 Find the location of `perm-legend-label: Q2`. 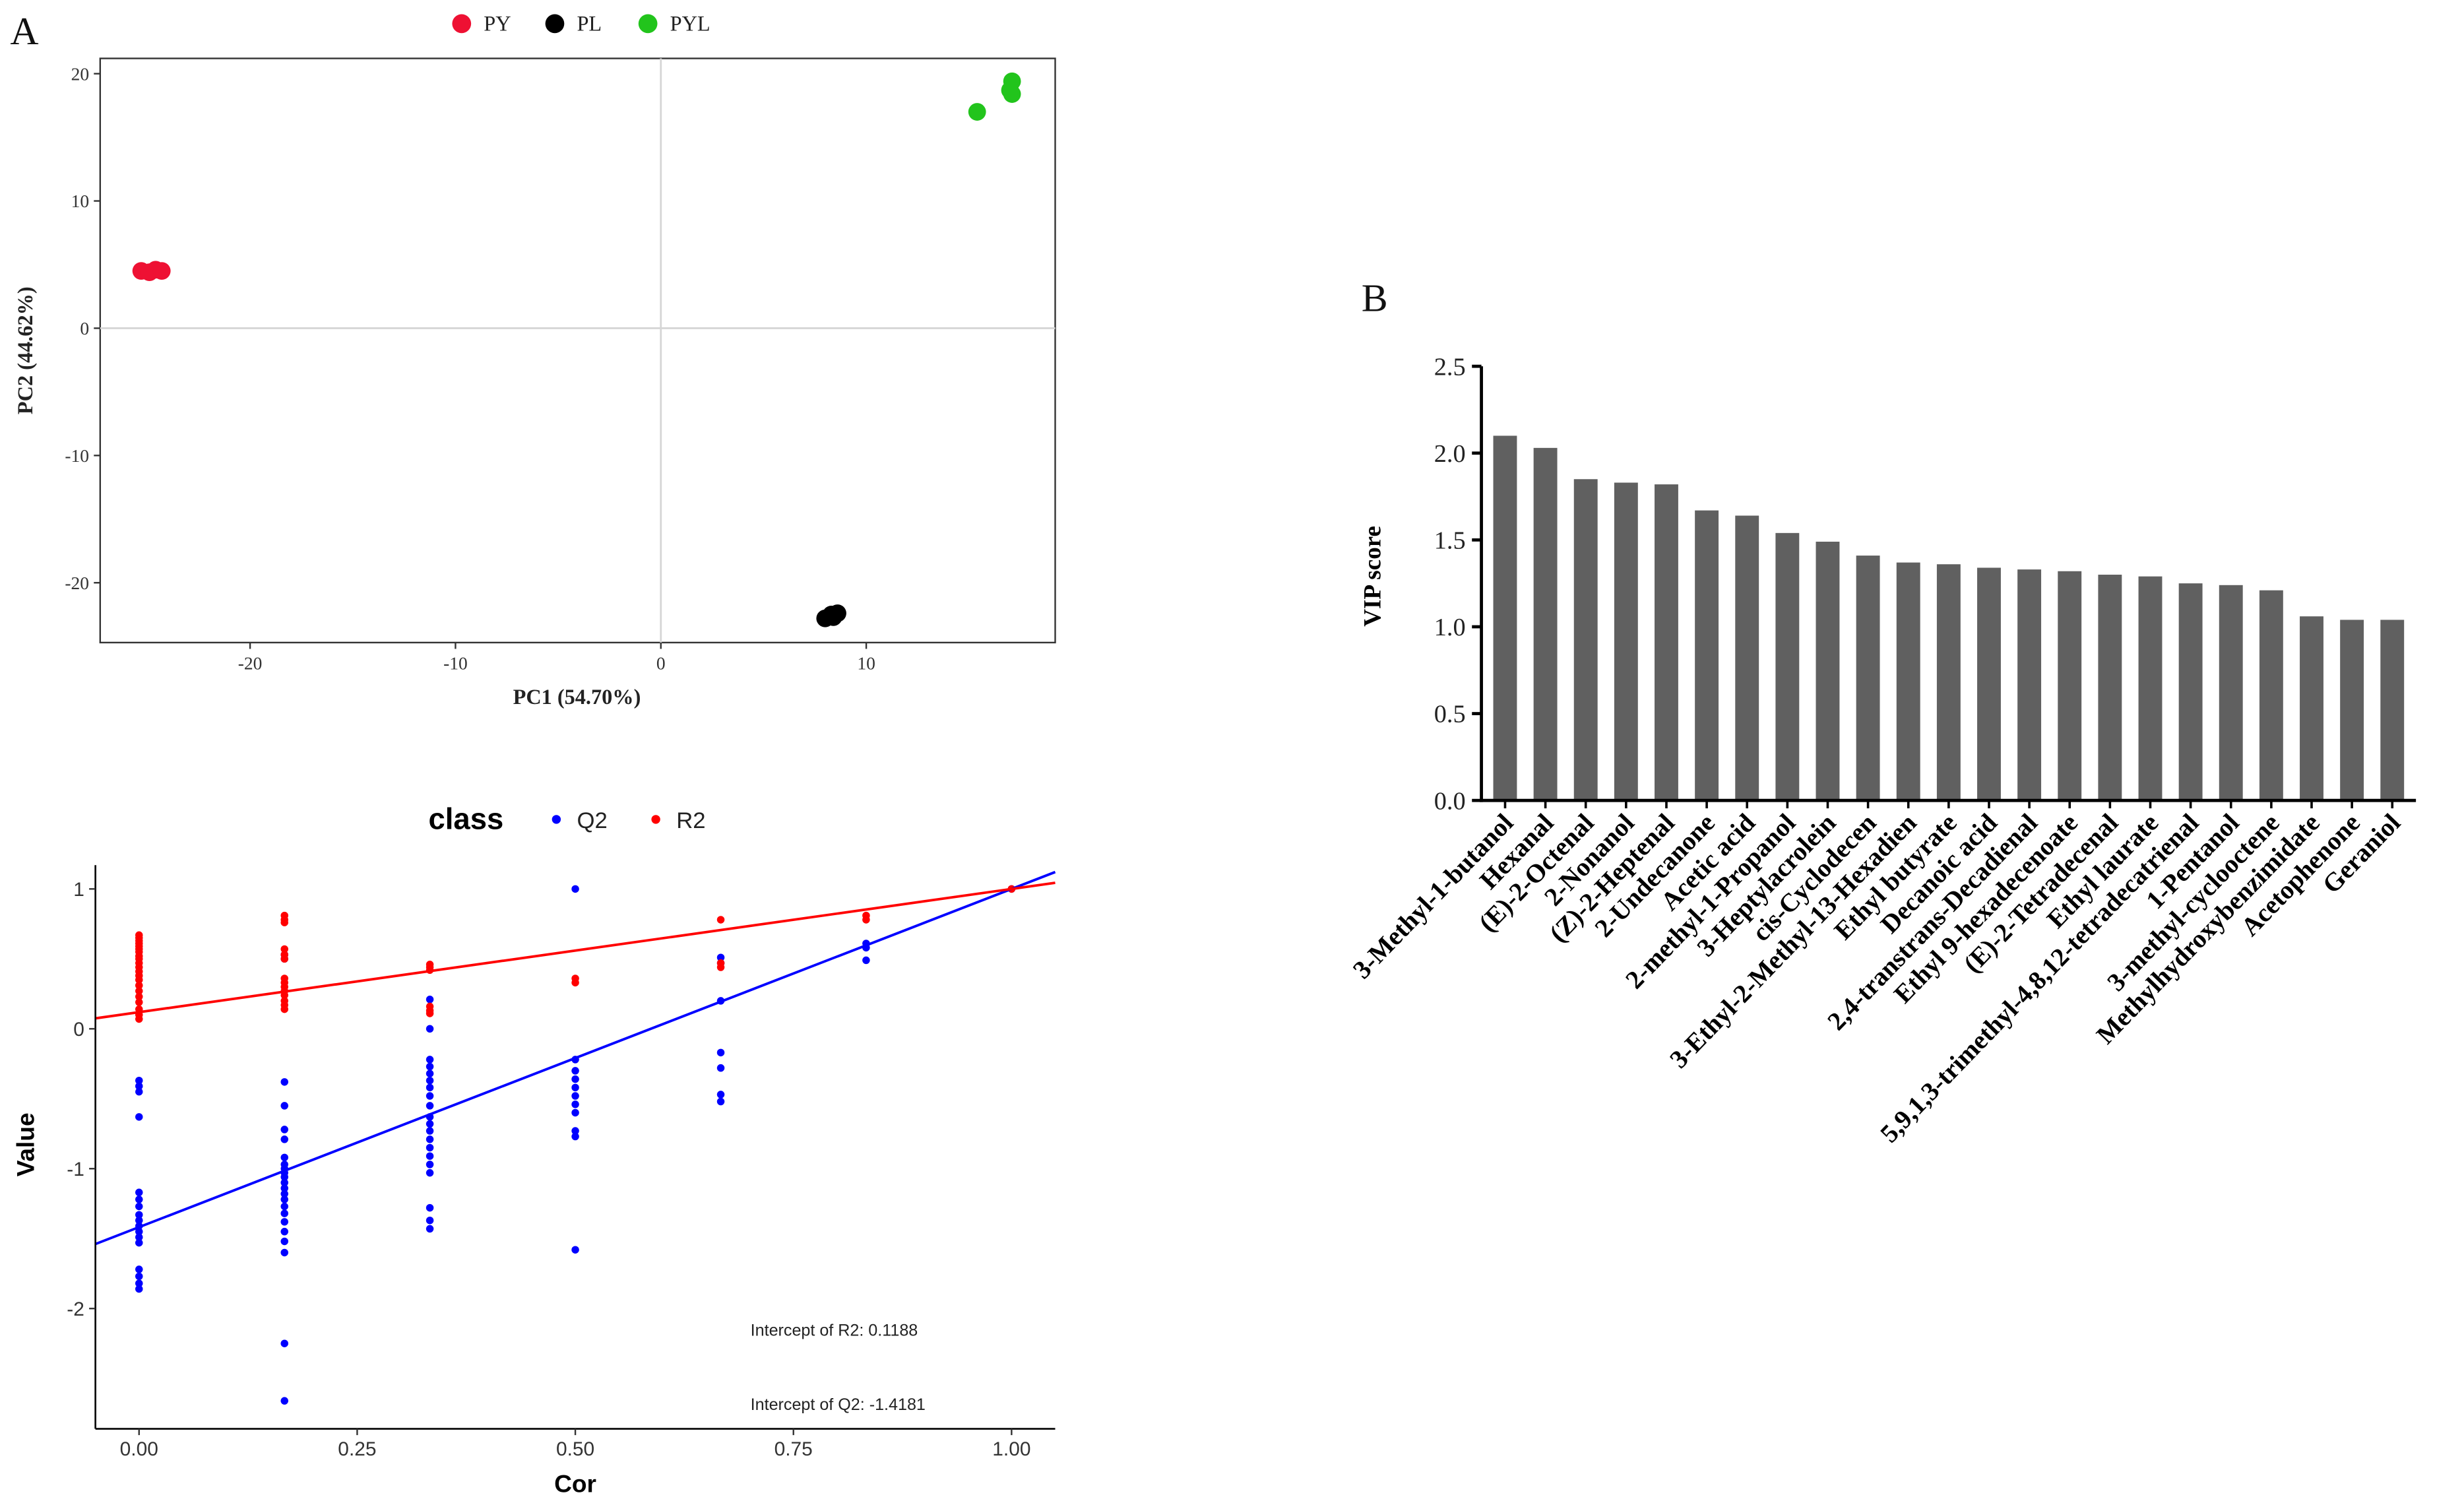

perm-legend-label: Q2 is located at coordinates (592, 820).